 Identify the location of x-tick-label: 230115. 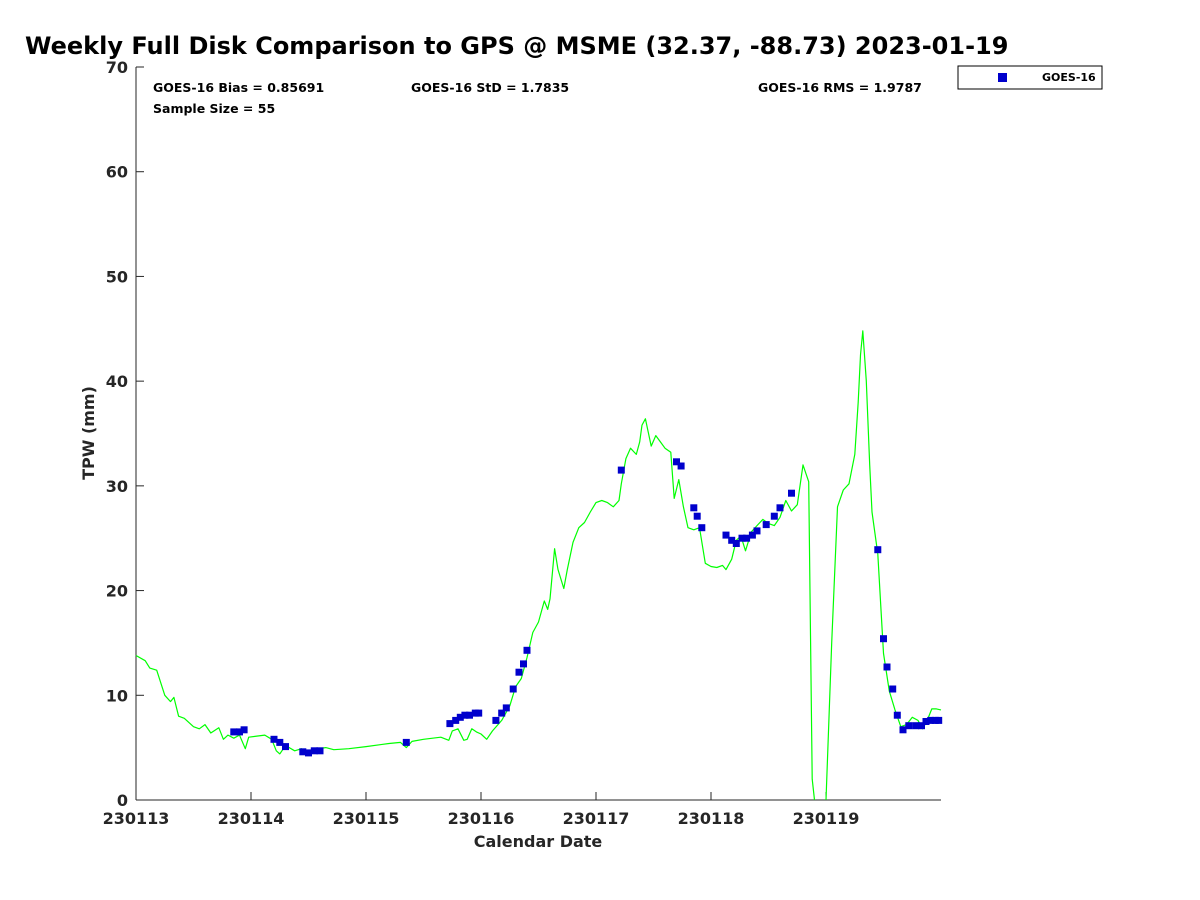
(366, 818).